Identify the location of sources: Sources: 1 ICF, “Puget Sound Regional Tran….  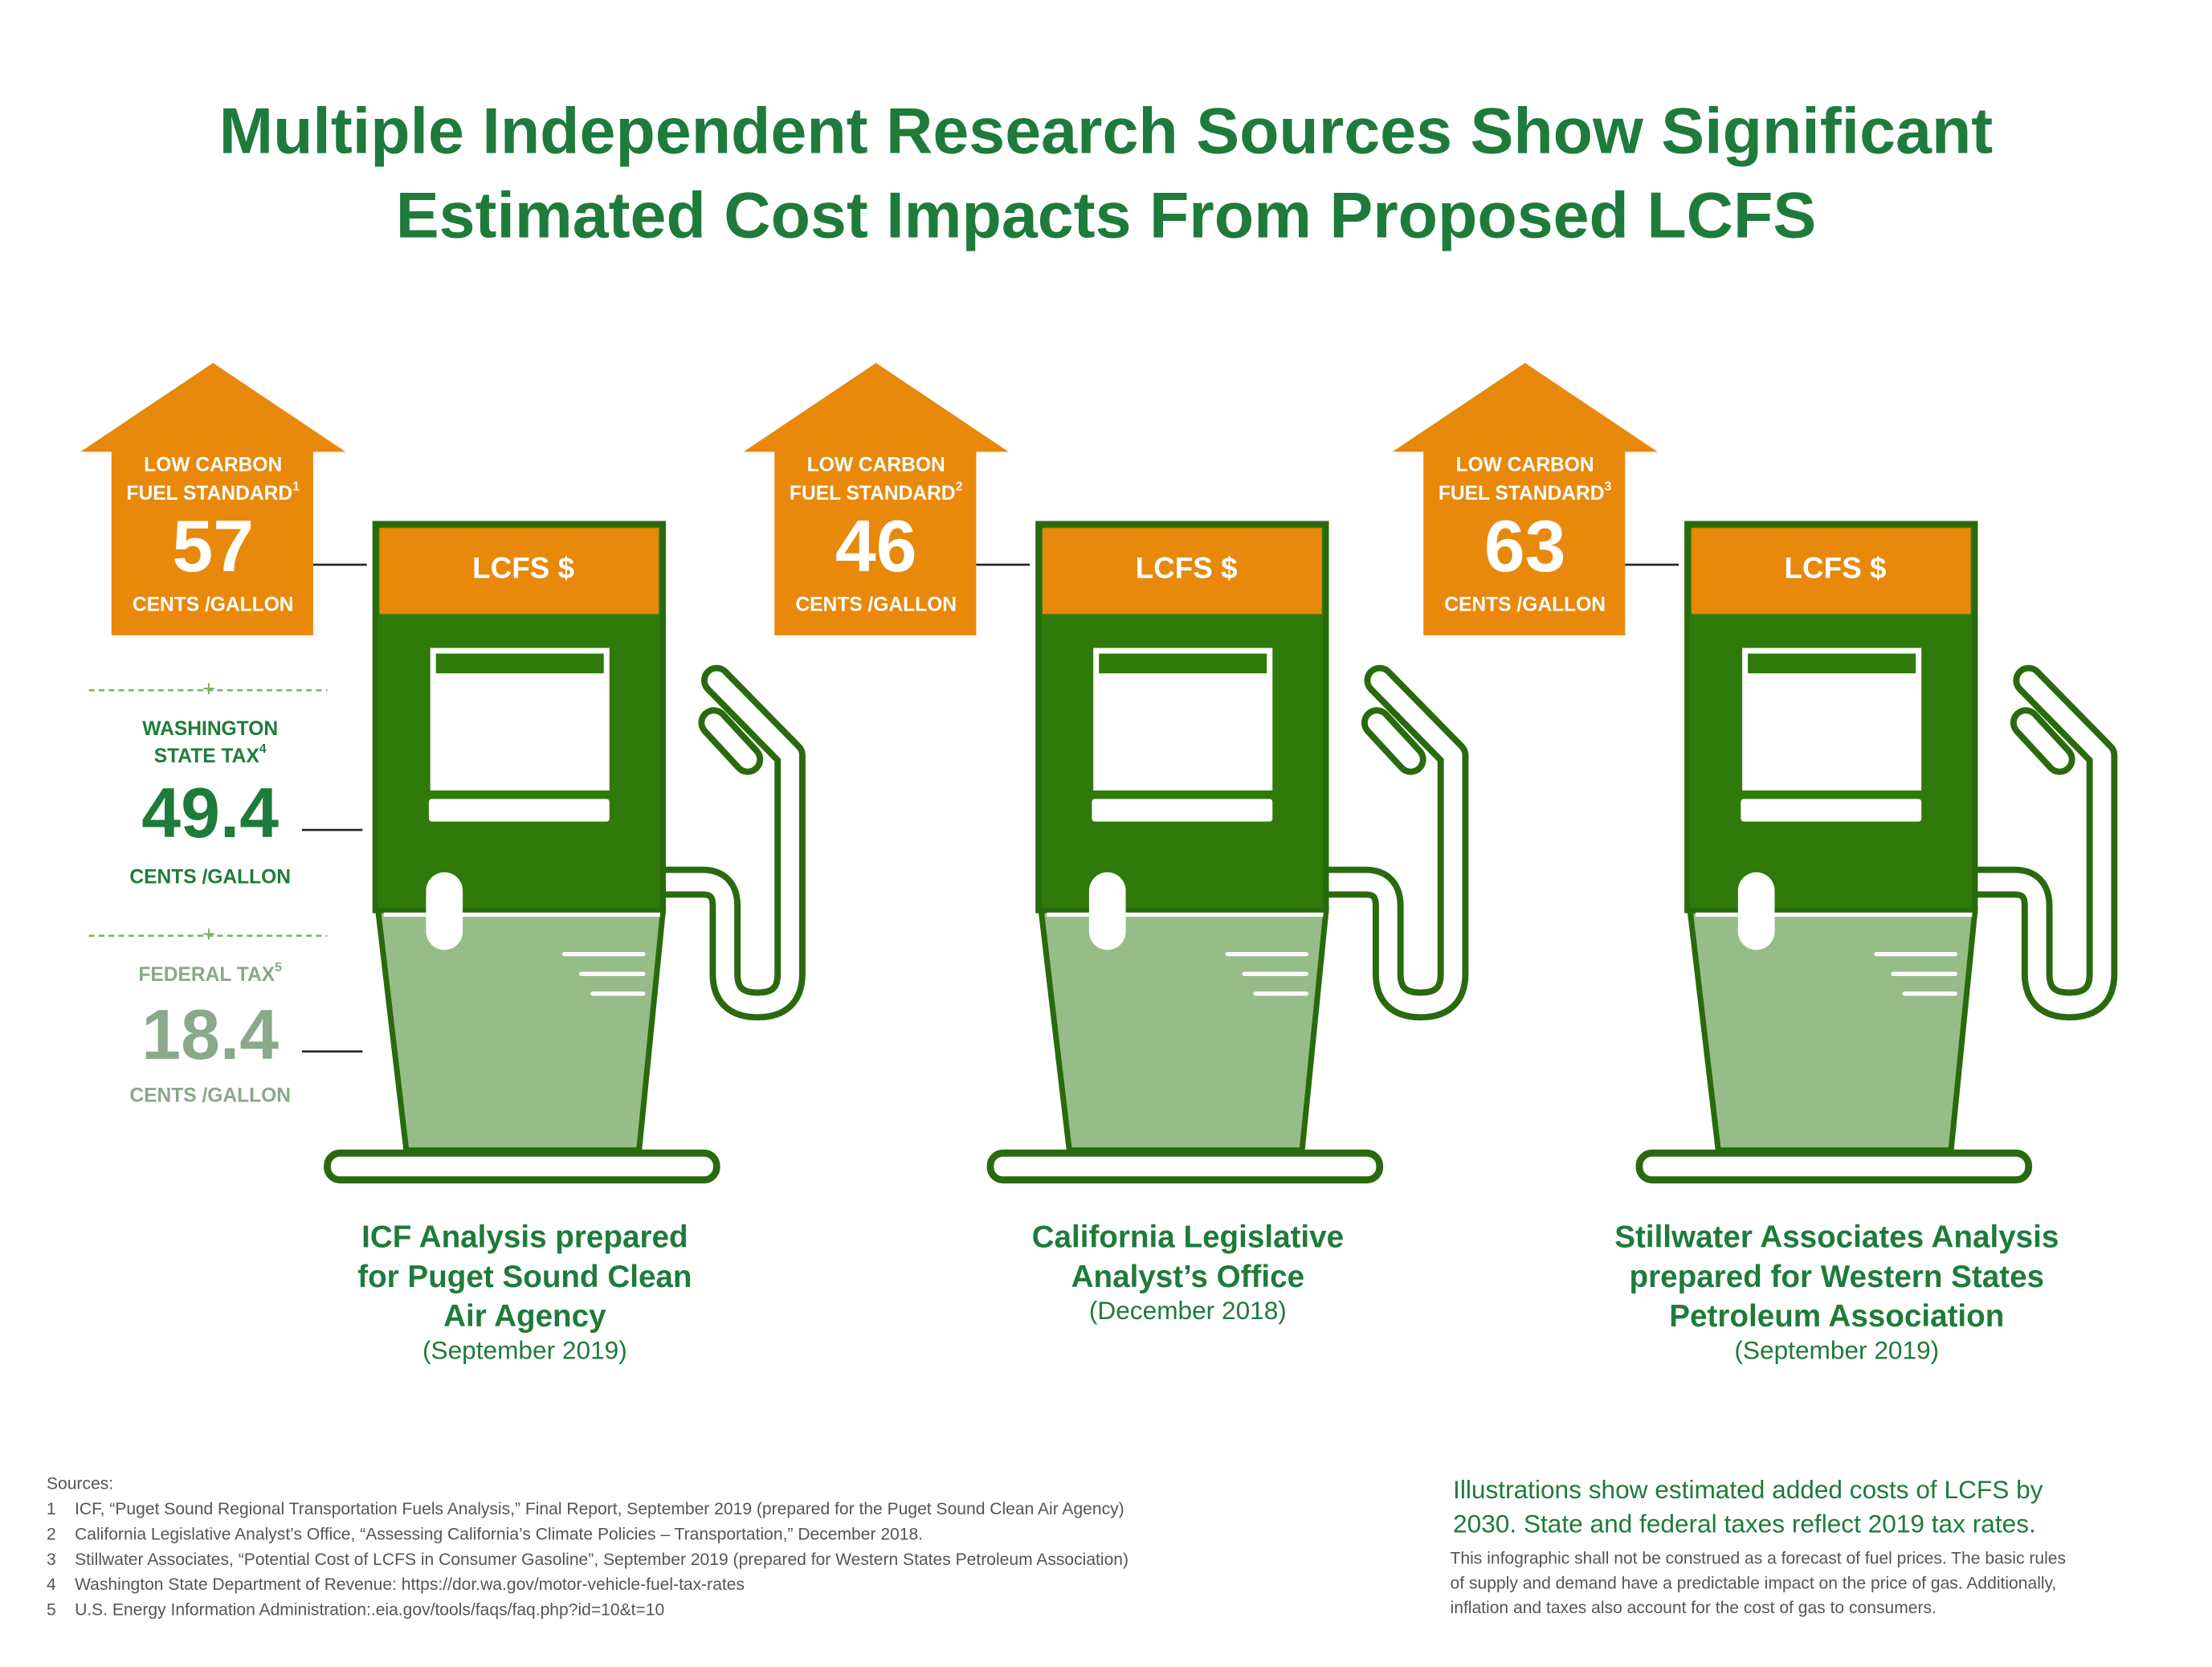
(587, 1547).